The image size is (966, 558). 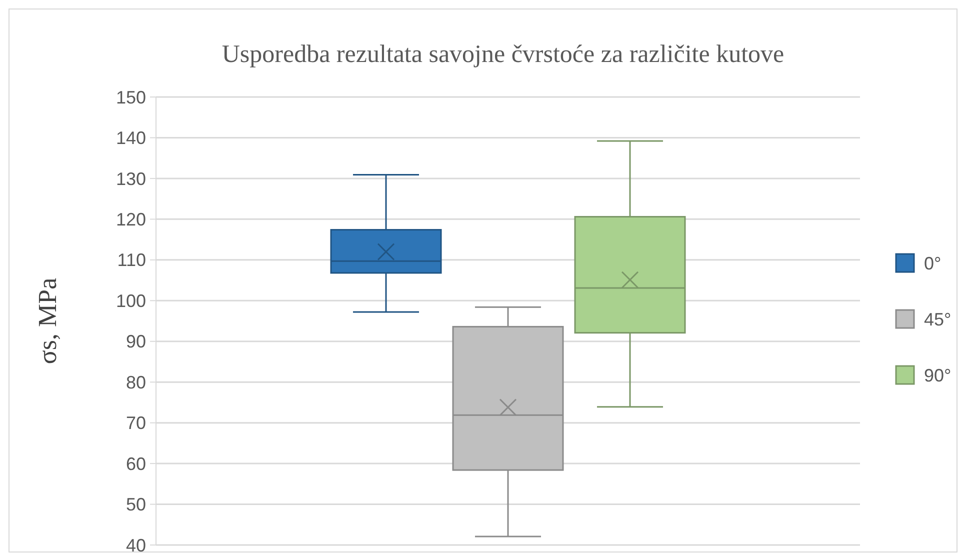 What do you see at coordinates (131, 219) in the screenshot?
I see `y-tick-label: 120` at bounding box center [131, 219].